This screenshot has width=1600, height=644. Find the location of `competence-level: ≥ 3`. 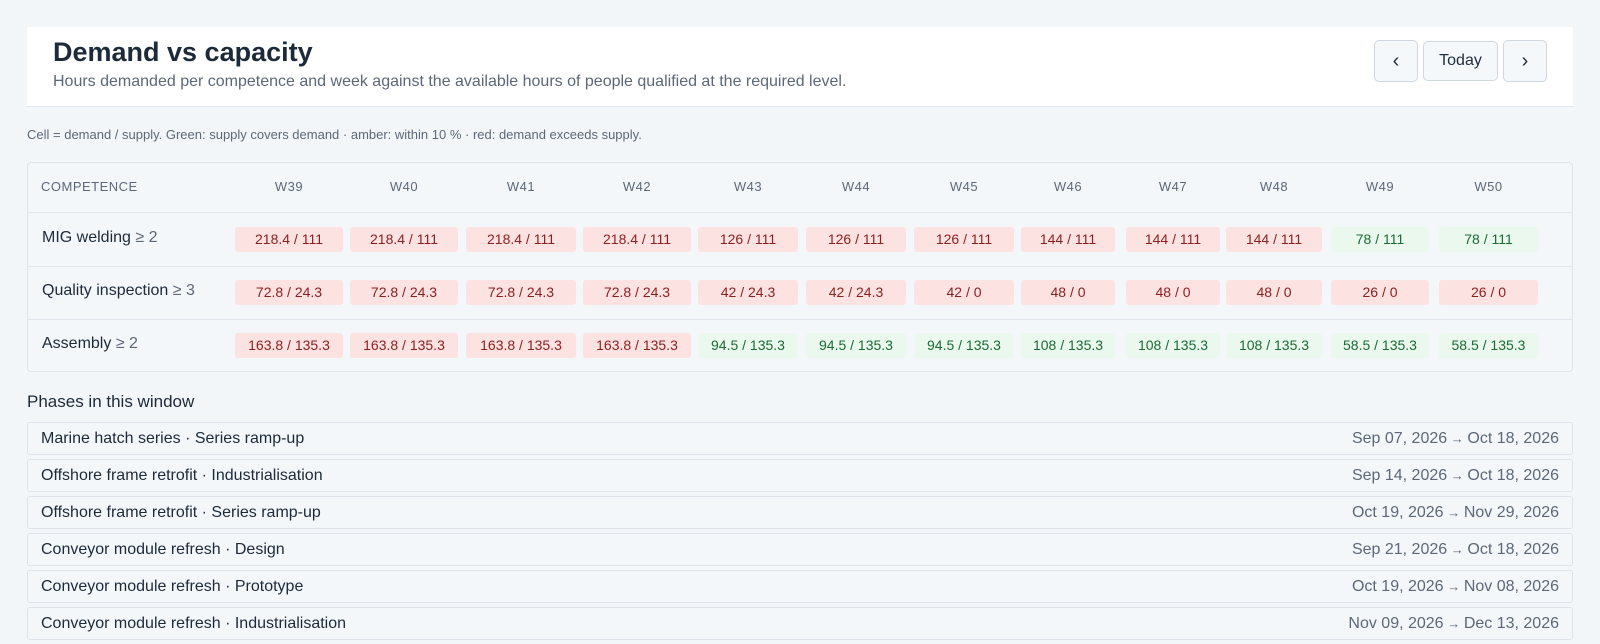

competence-level: ≥ 3 is located at coordinates (183, 290).